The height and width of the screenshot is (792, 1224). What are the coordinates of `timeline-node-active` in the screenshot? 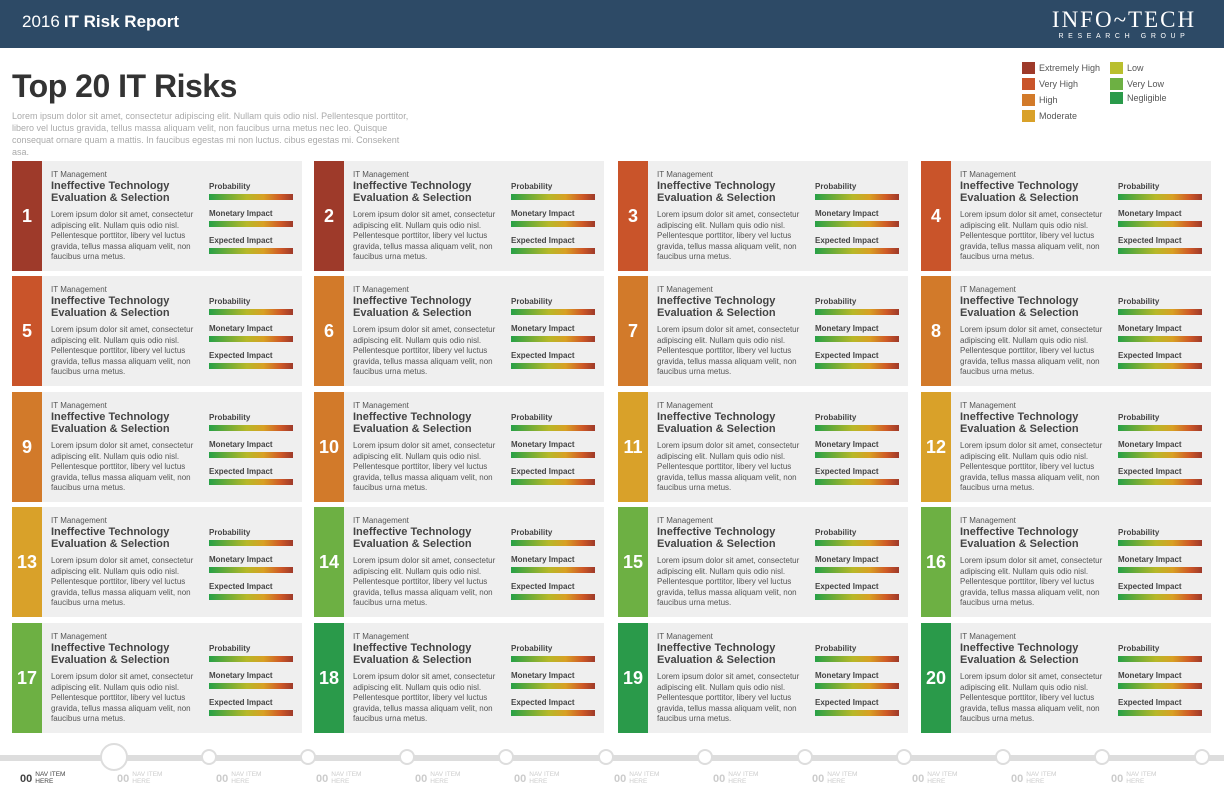 It's located at (114, 757).